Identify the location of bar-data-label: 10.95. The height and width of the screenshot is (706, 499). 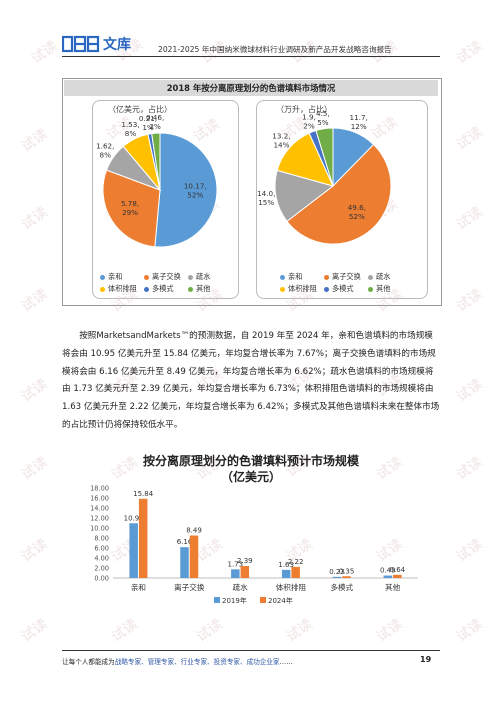
(134, 518).